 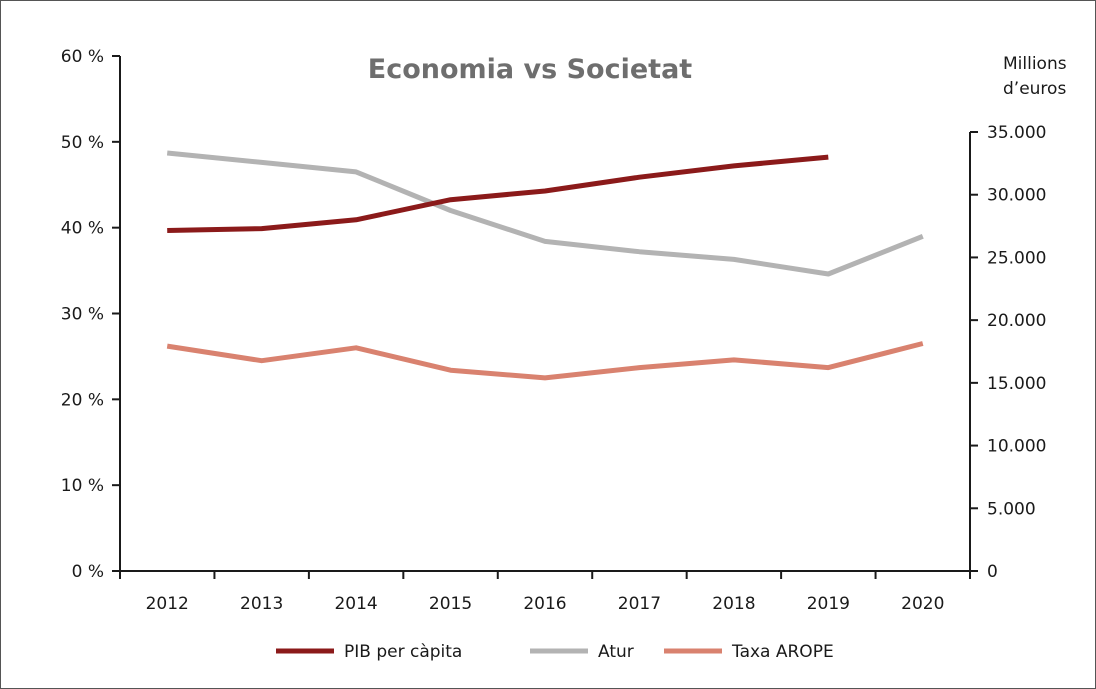 What do you see at coordinates (88, 572) in the screenshot?
I see `left-axis-tick-label: 0 %` at bounding box center [88, 572].